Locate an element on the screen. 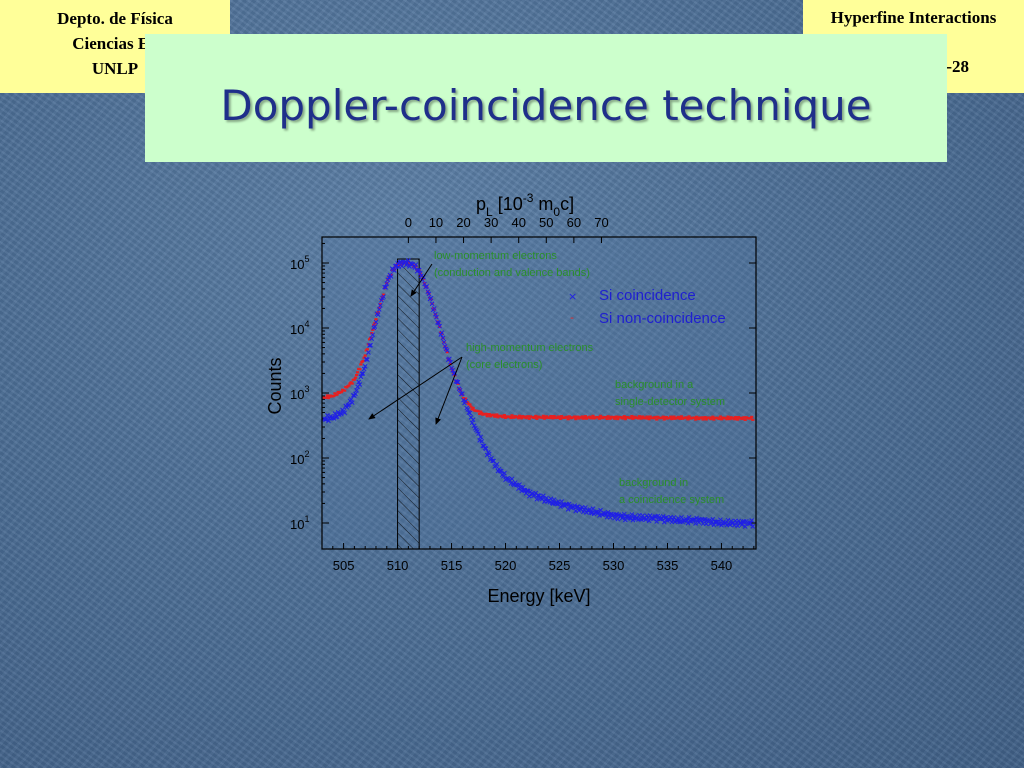  annotation-high-momentum: high-momentum electrons (core electrons) is located at coordinates (531, 356).